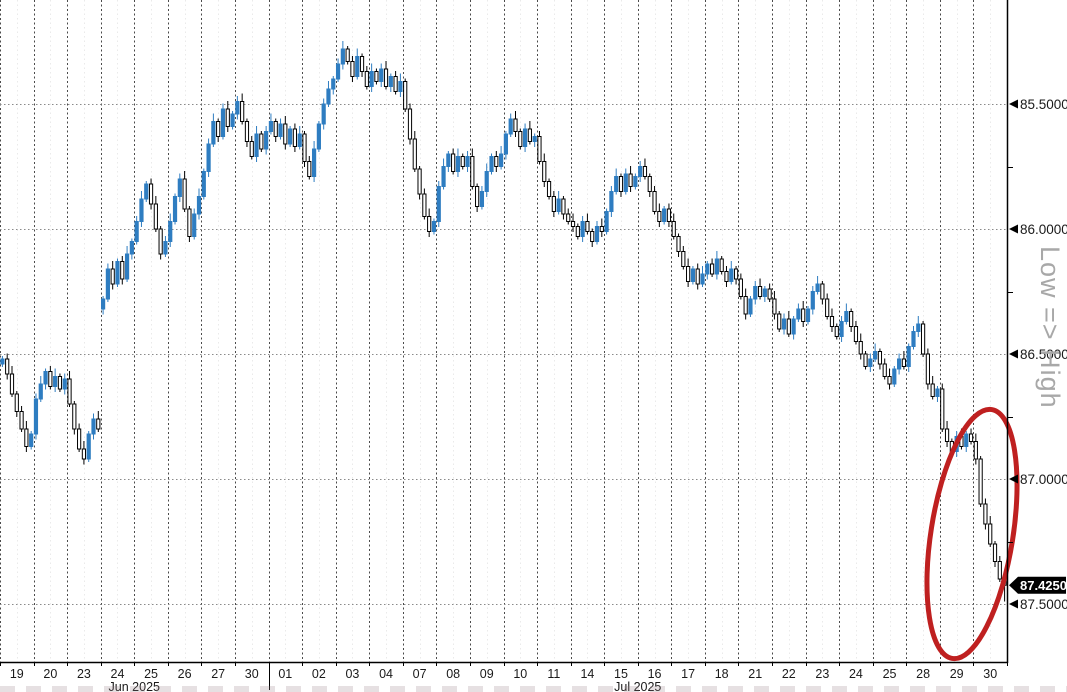  I want to click on x-axis-day-label: 30, so click(252, 674).